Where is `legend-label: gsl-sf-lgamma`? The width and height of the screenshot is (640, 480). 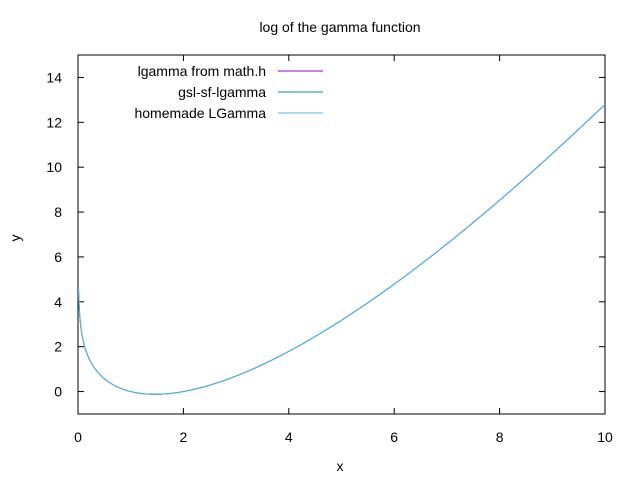
legend-label: gsl-sf-lgamma is located at coordinates (222, 92).